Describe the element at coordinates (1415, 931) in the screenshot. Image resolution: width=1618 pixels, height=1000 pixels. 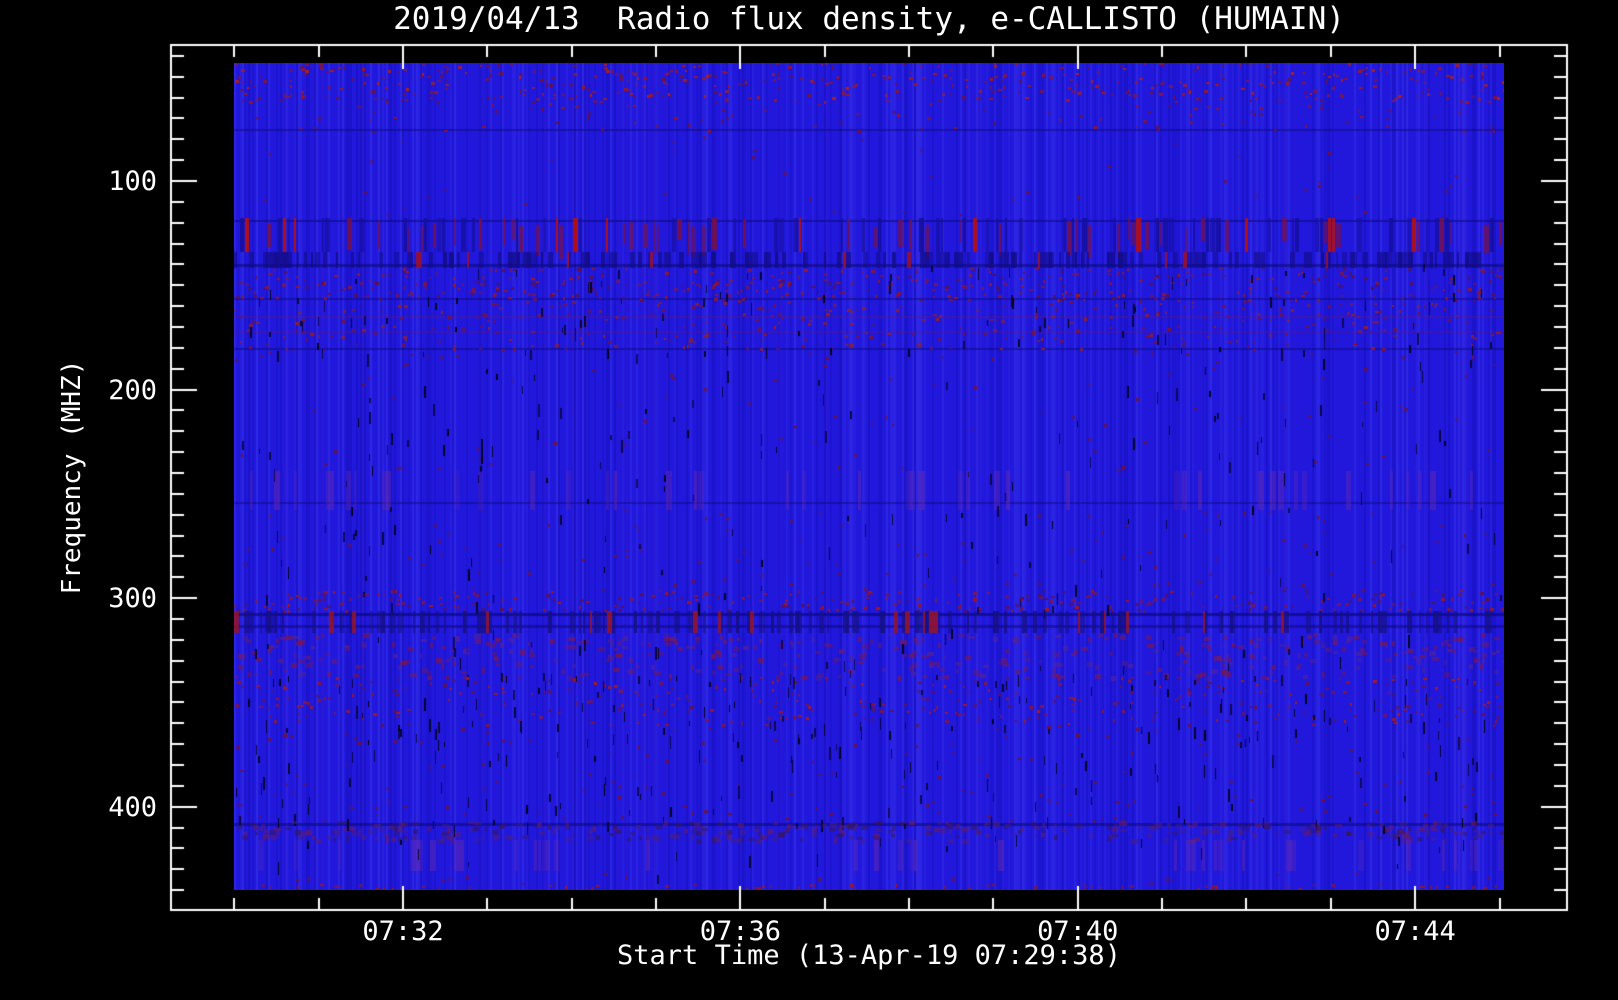
I see `x-tick-label: 07:44` at that location.